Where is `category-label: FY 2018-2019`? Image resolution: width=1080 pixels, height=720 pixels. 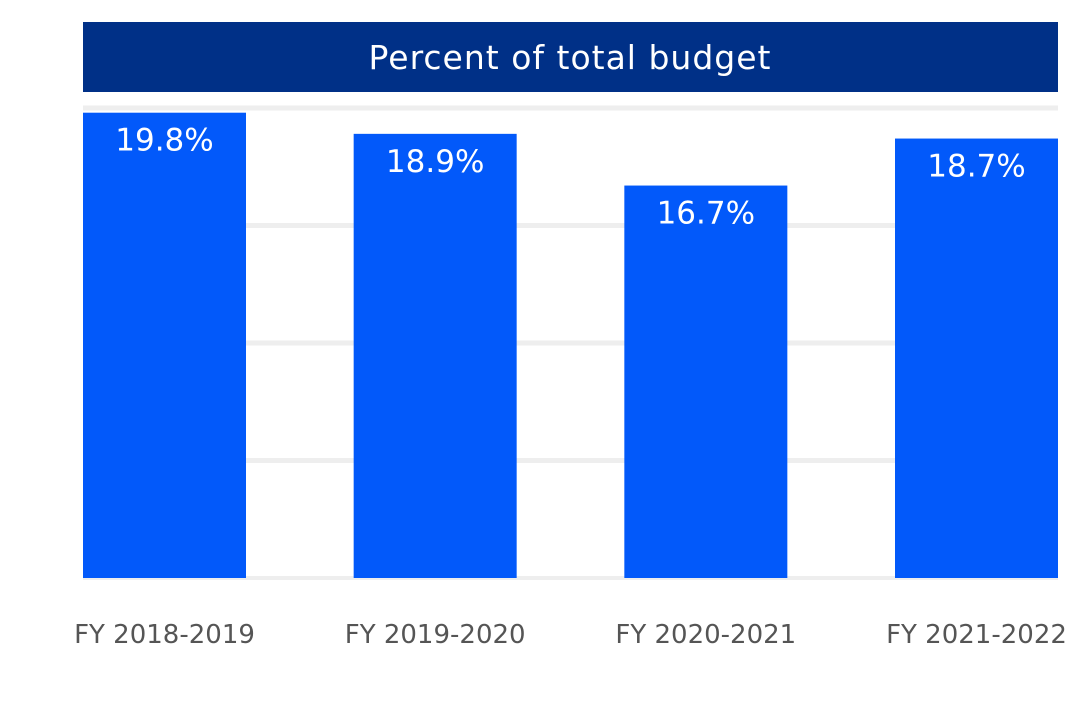 category-label: FY 2018-2019 is located at coordinates (164, 635).